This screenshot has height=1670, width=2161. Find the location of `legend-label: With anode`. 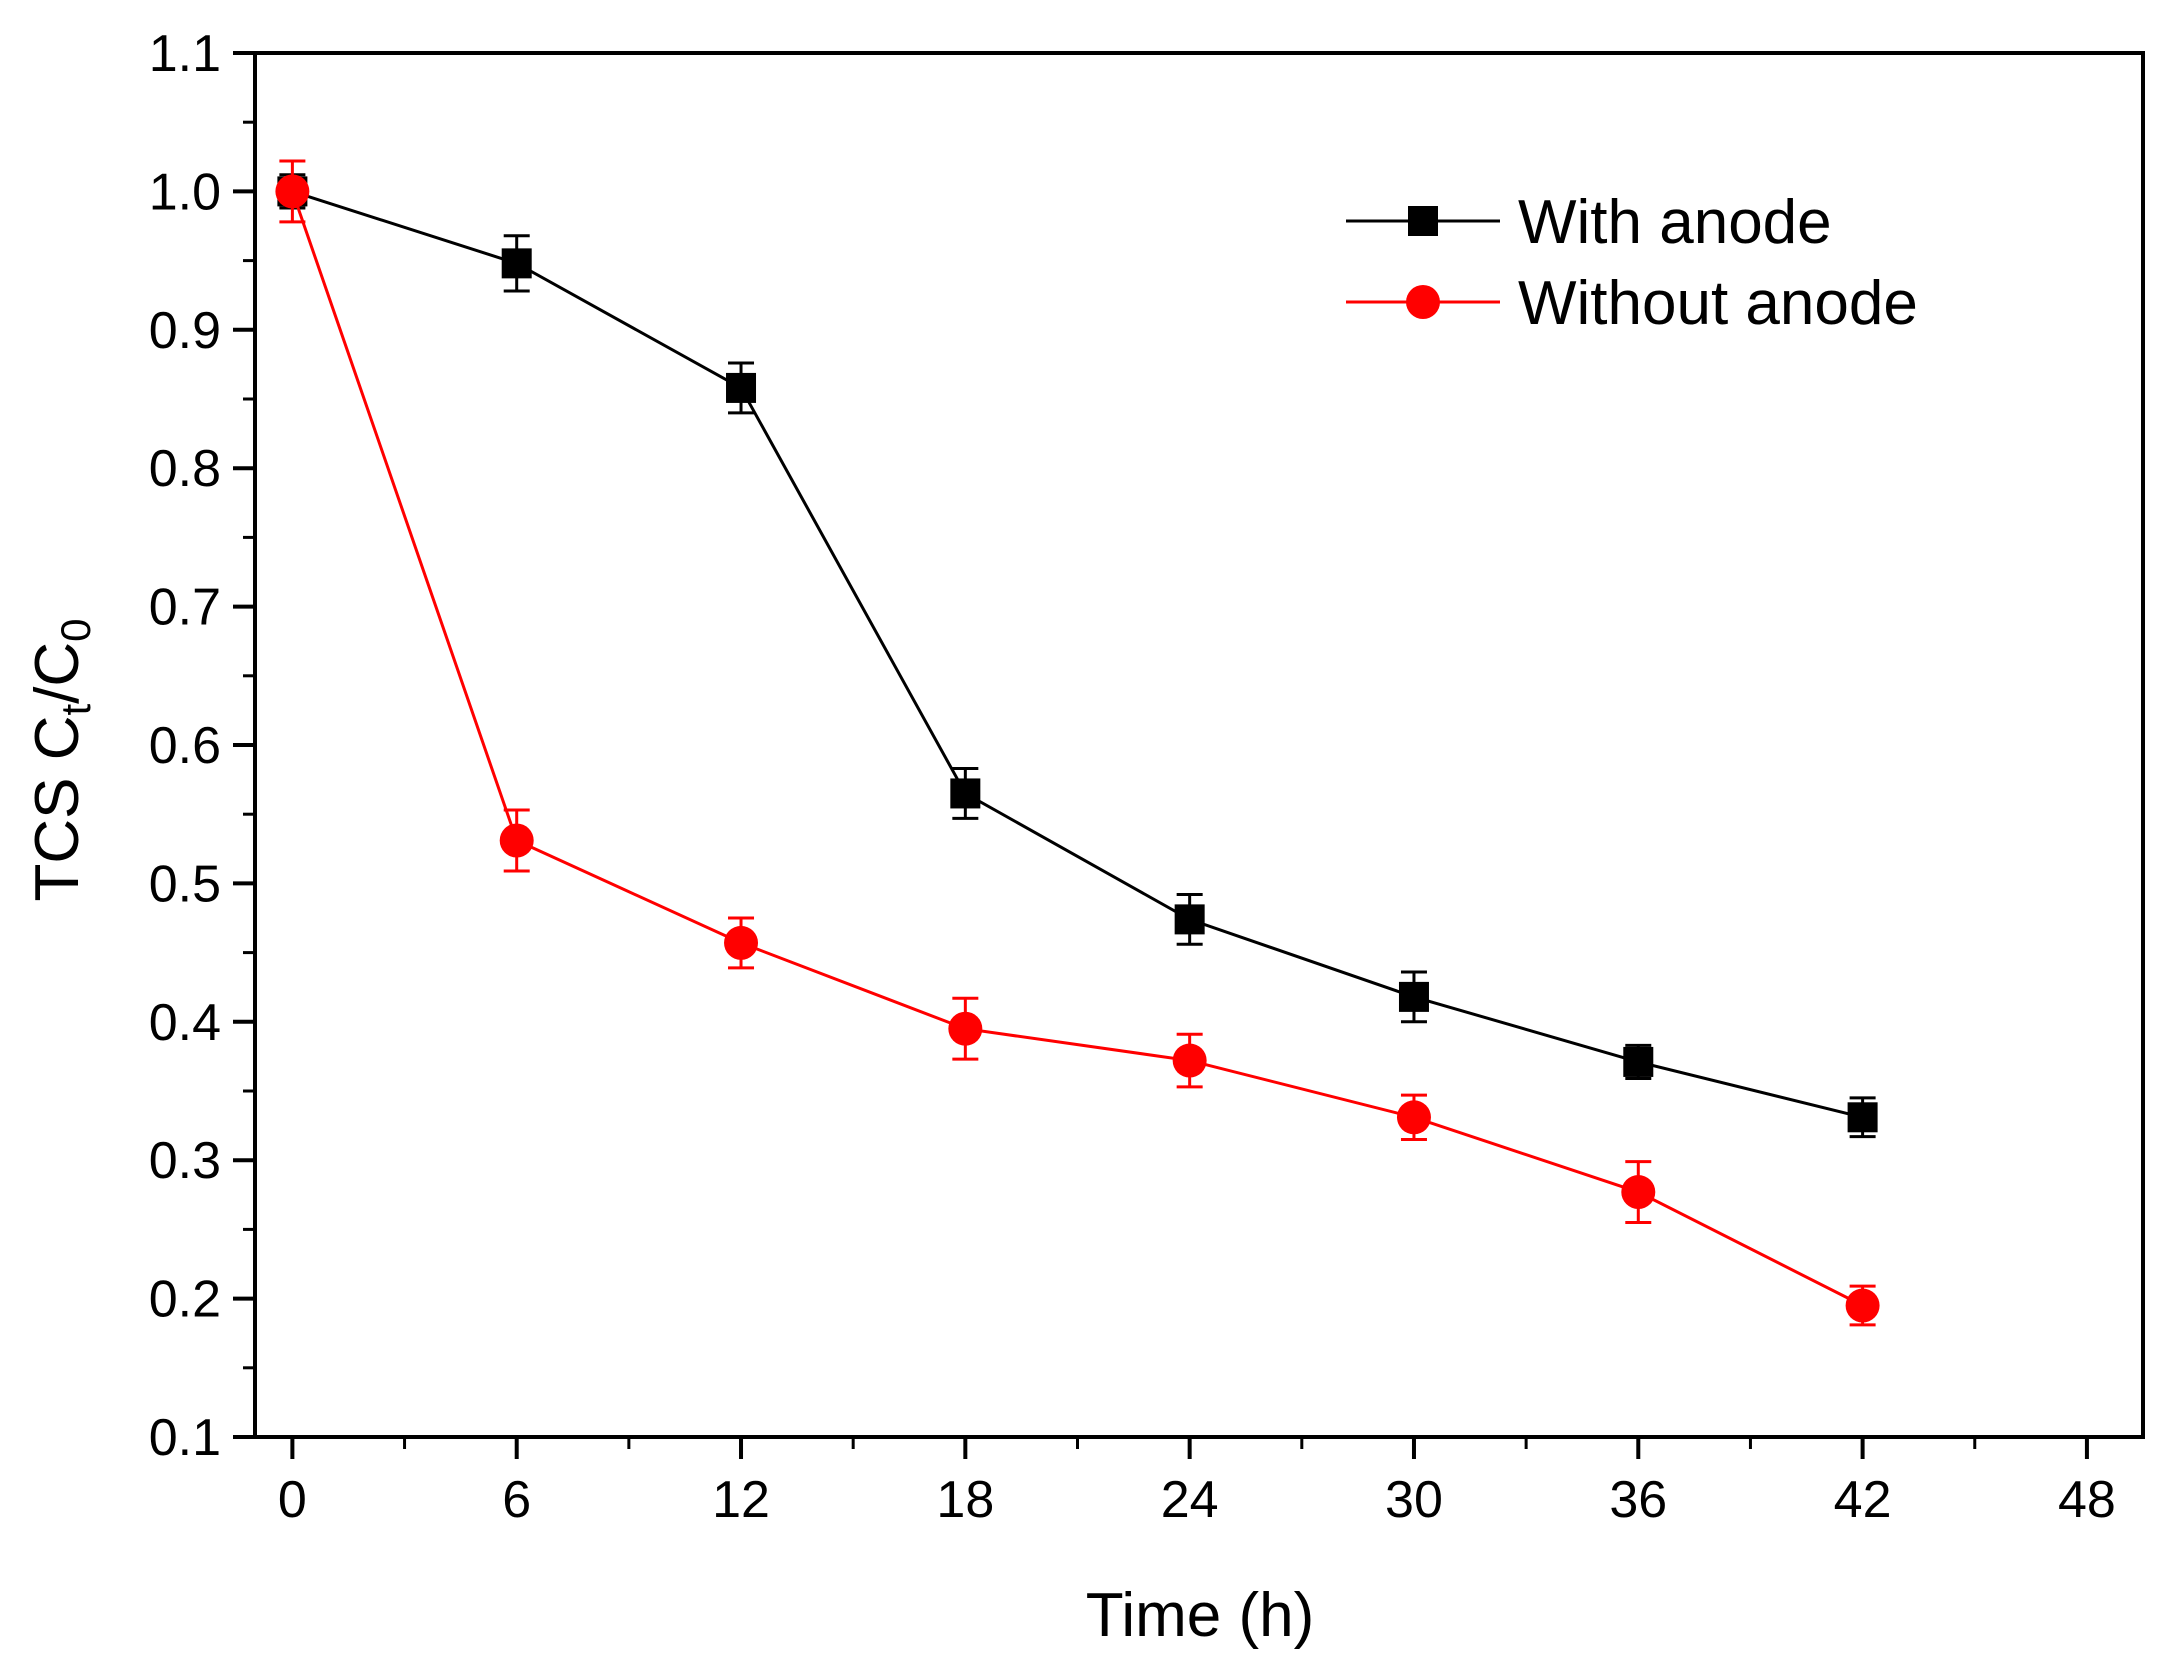

legend-label: With anode is located at coordinates (1675, 222).